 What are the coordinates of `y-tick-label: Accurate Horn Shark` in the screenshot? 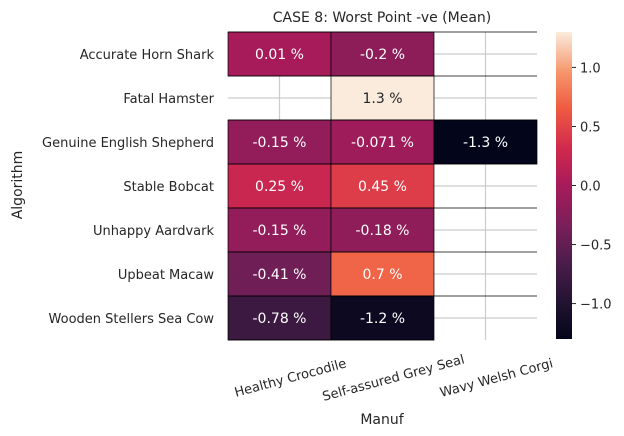 It's located at (147, 55).